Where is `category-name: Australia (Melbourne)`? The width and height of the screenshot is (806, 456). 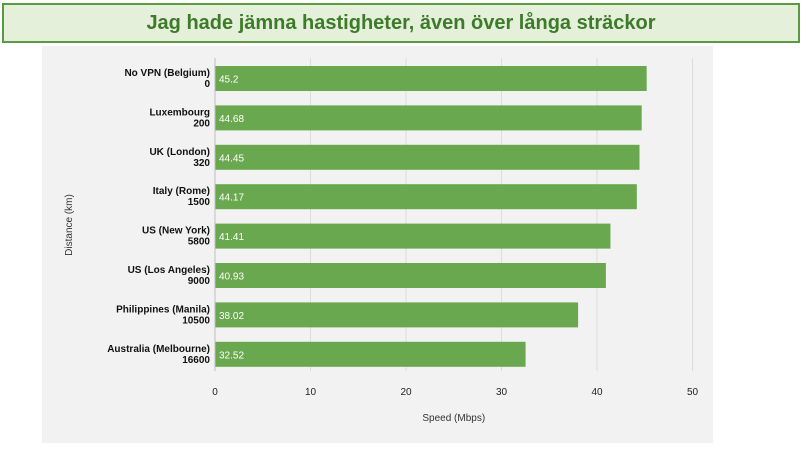
category-name: Australia (Melbourne) is located at coordinates (158, 349).